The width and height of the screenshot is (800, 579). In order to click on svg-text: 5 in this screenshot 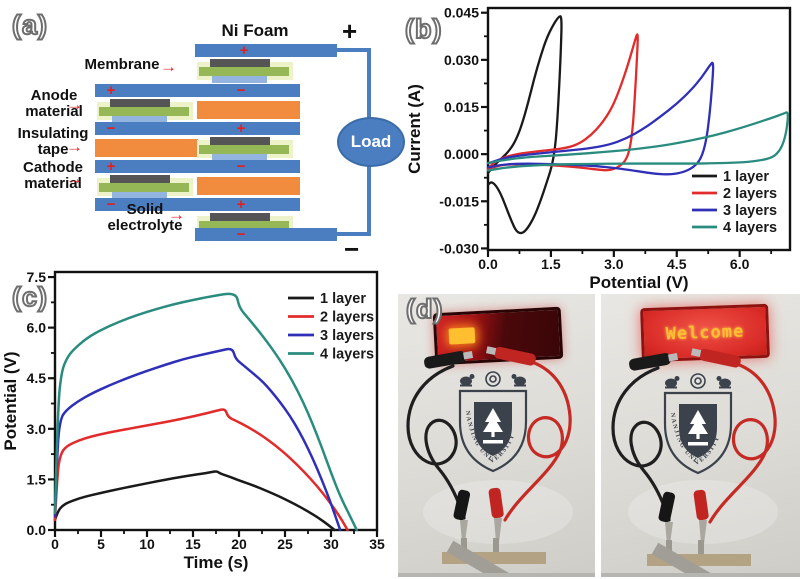, I will do `click(101, 544)`.